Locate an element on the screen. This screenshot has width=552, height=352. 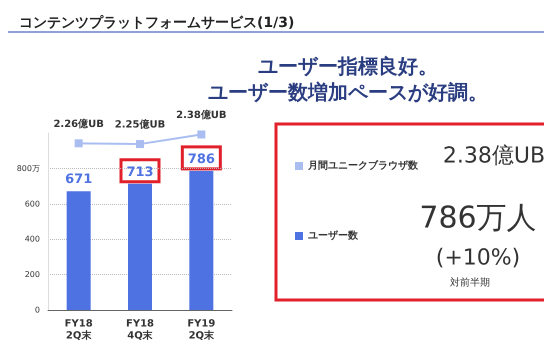
y-tick-label: 0 is located at coordinates (37, 310).